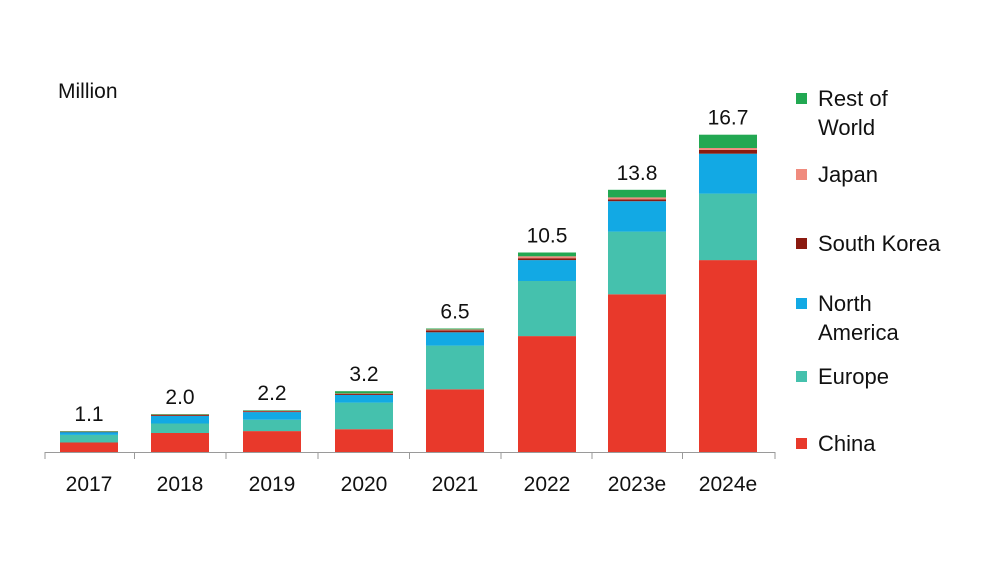  Describe the element at coordinates (454, 312) in the screenshot. I see `total-label: 6.5` at that location.